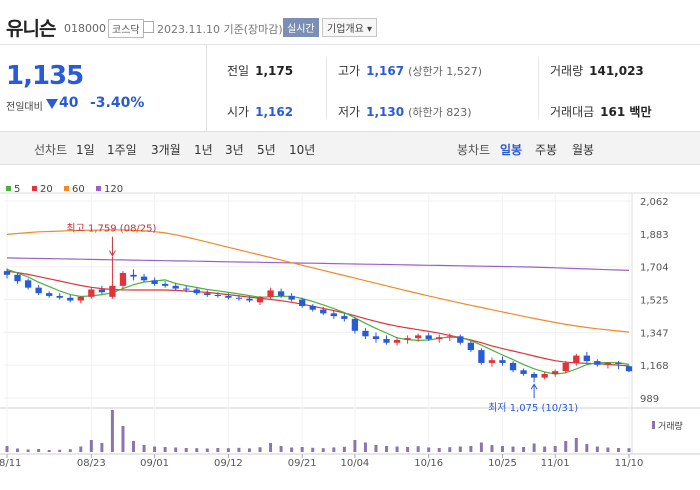  What do you see at coordinates (546, 150) in the screenshot?
I see `candle-weekly: 주봉` at bounding box center [546, 150].